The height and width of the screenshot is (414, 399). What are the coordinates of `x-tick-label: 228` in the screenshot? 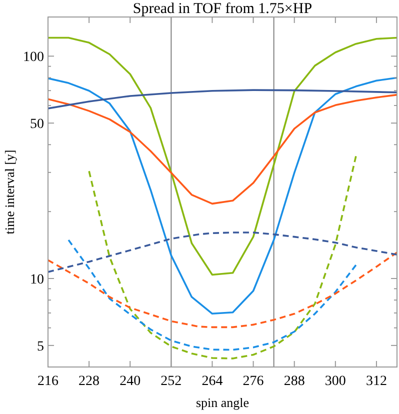 It's located at (89, 381).